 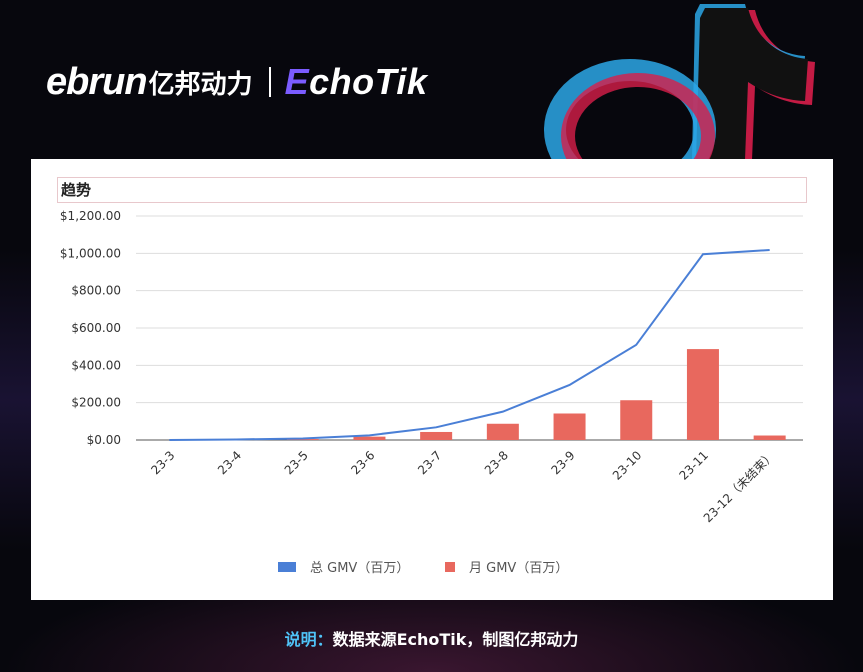 I want to click on x-tick-label: 23-8, so click(x=496, y=462).